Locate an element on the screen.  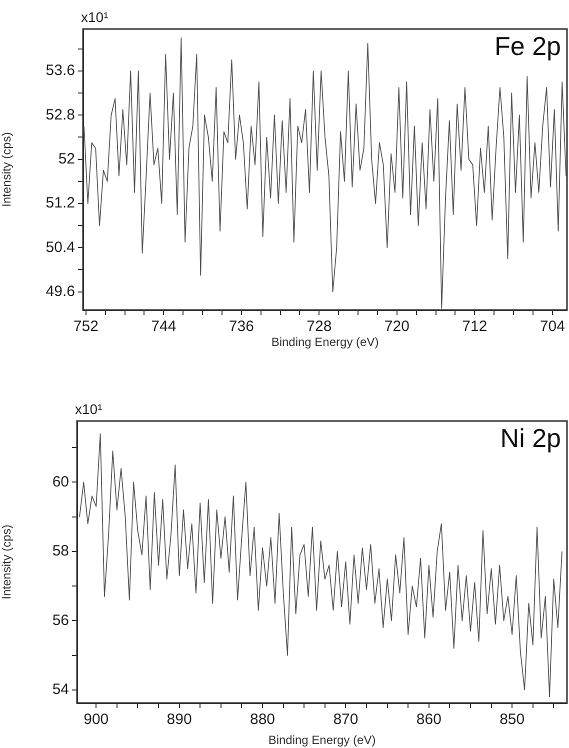
x-tick-label: 880 is located at coordinates (263, 719).